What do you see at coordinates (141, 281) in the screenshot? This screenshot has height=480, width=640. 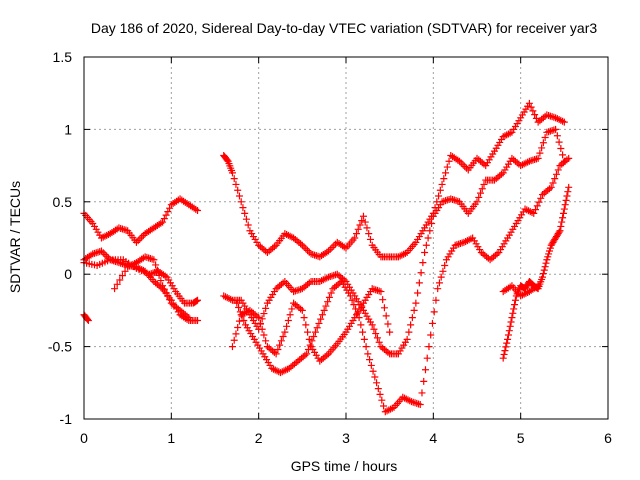 I see `series-track-c` at bounding box center [141, 281].